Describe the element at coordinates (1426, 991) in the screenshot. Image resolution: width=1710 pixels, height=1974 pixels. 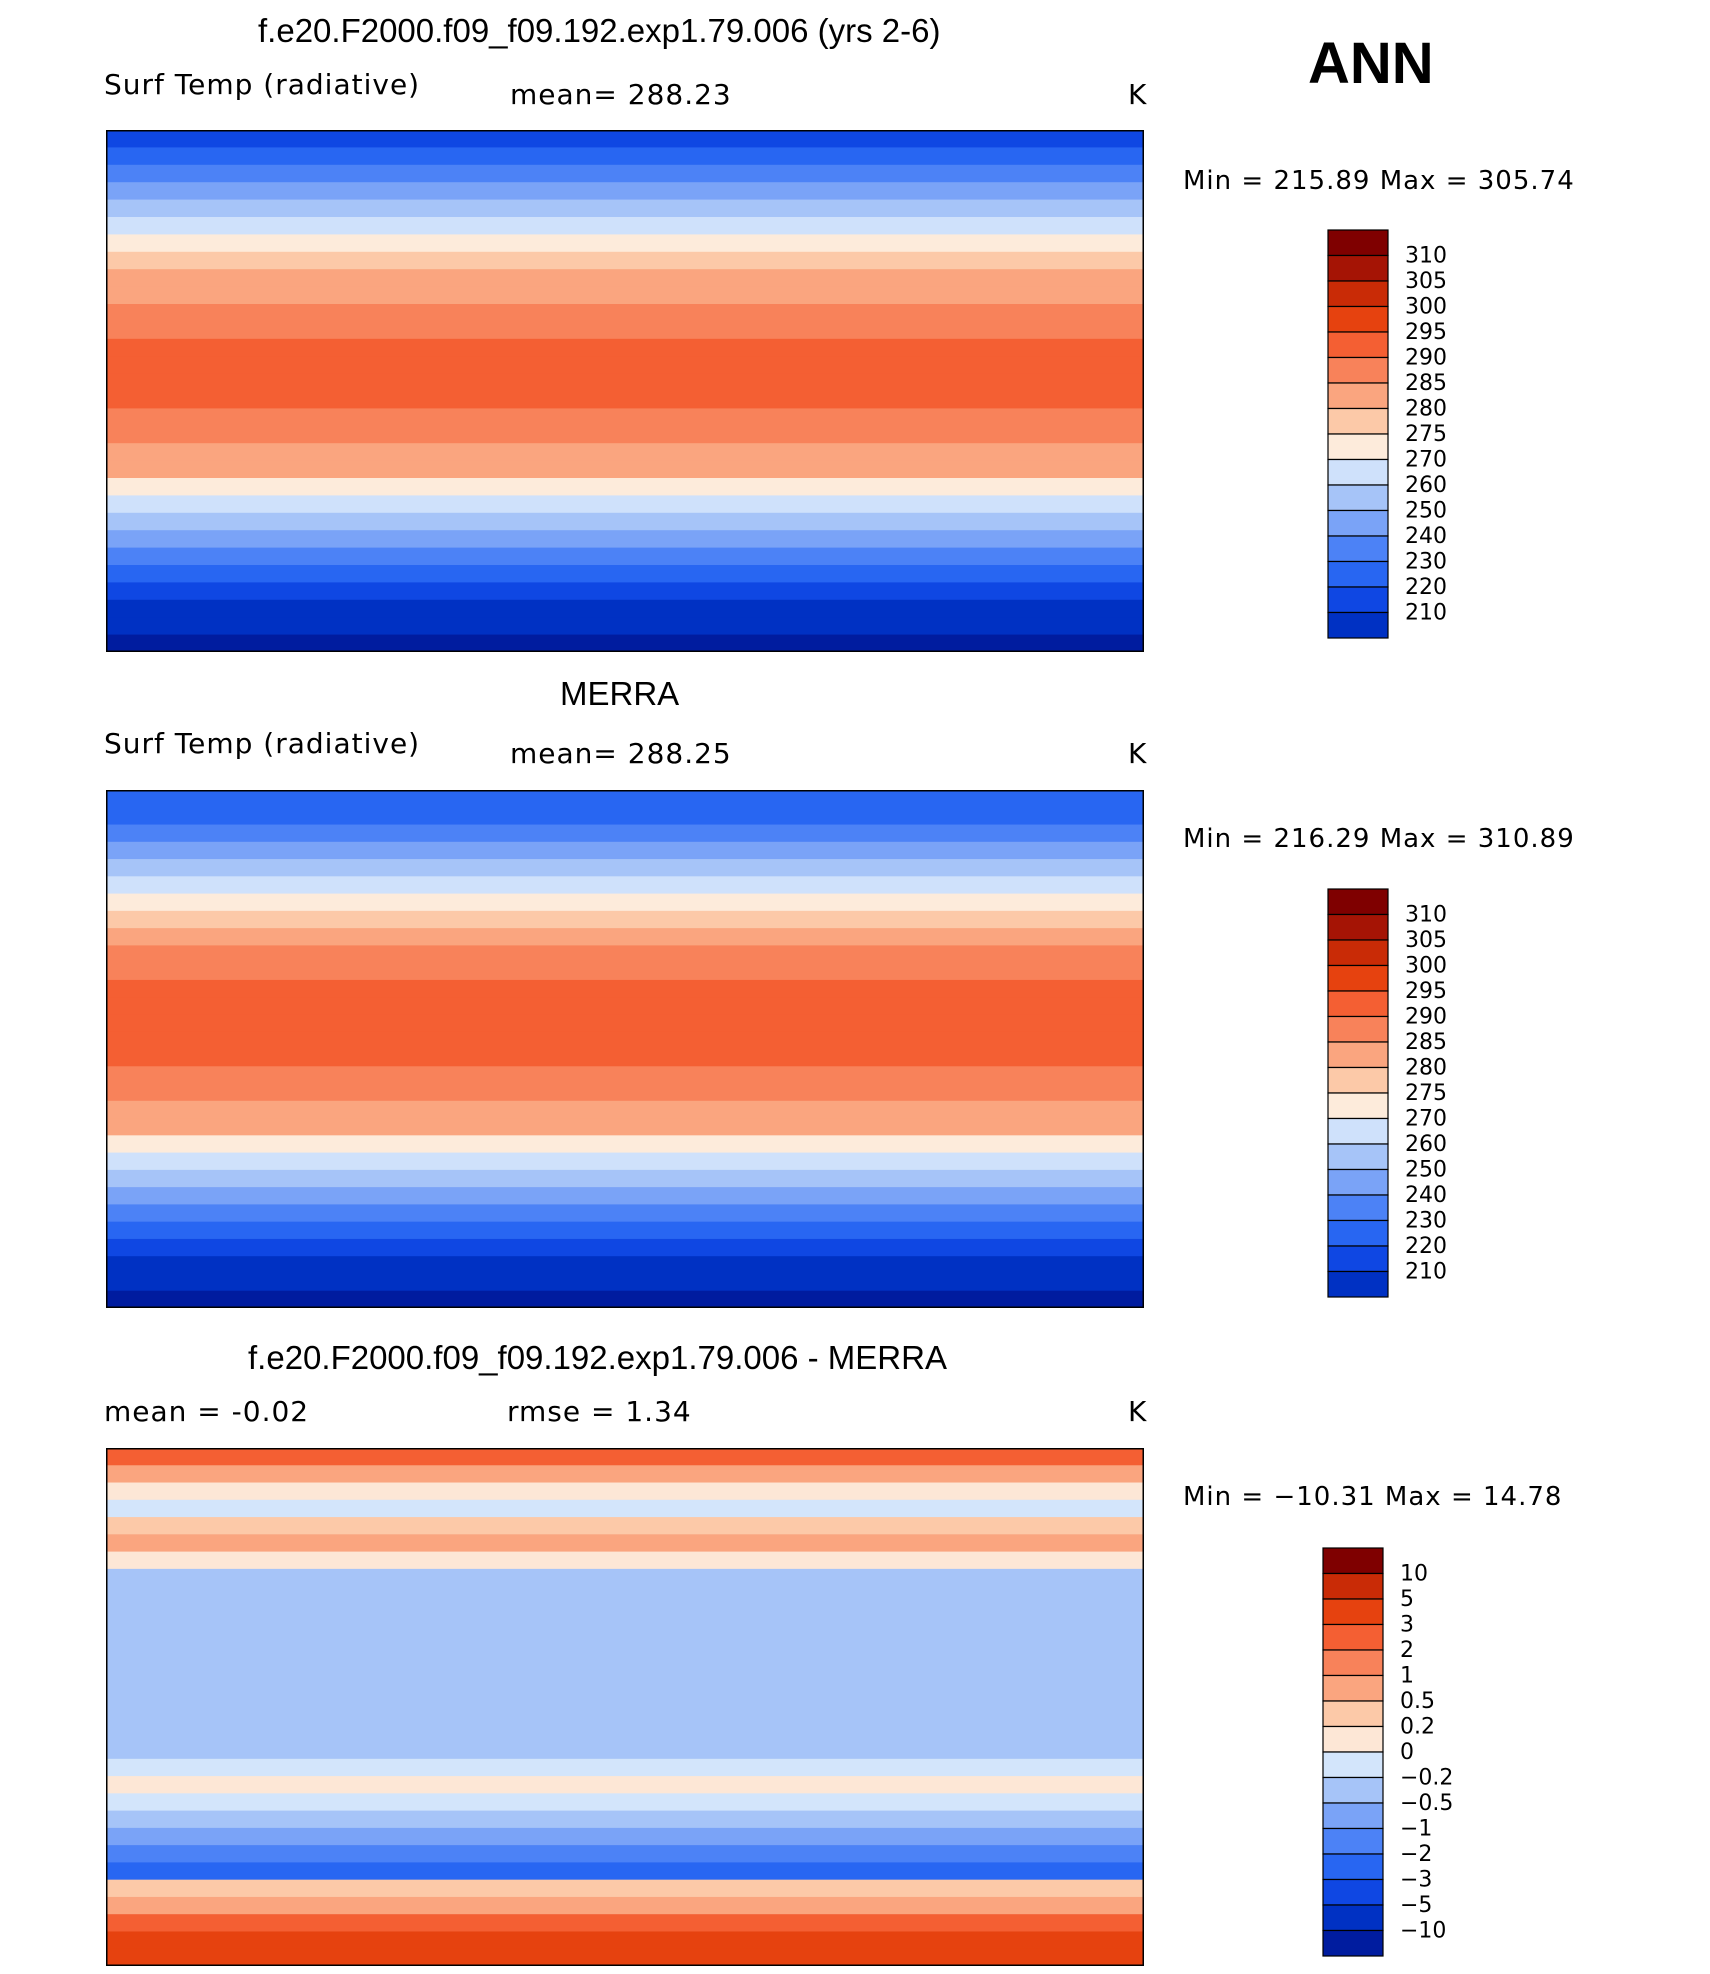
I see `colorbar-tick-label: 295` at that location.